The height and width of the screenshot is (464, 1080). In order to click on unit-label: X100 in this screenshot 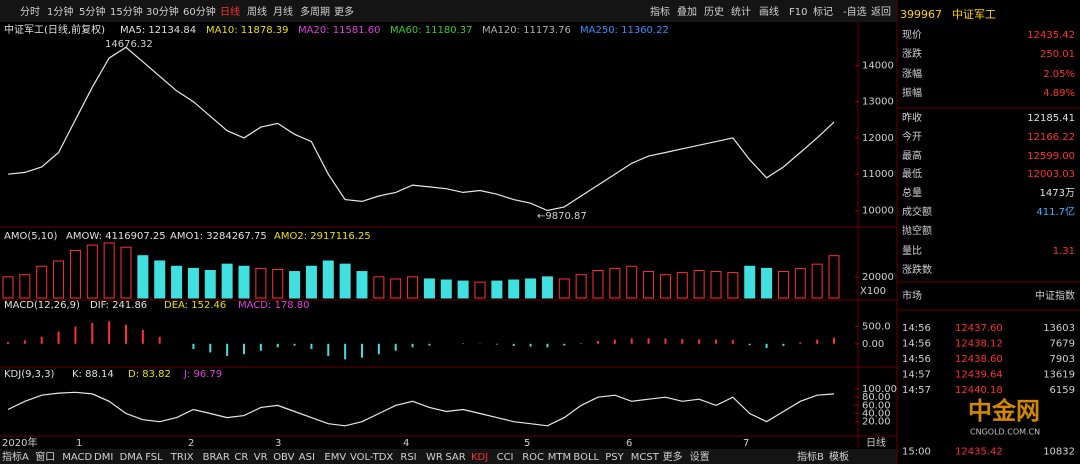, I will do `click(873, 291)`.